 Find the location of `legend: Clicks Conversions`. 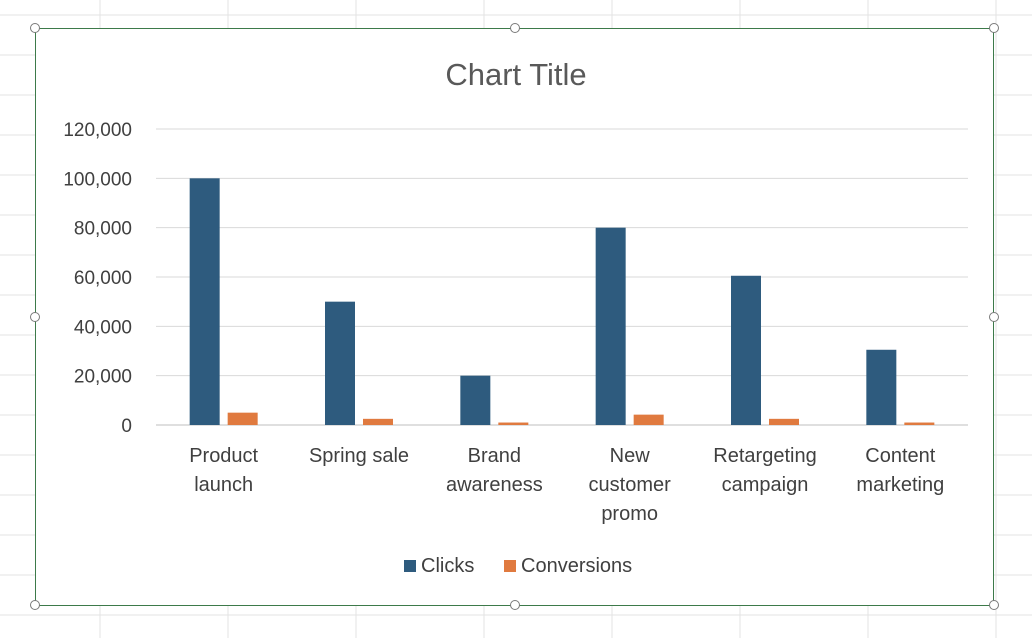

legend: Clicks Conversions is located at coordinates (518, 566).